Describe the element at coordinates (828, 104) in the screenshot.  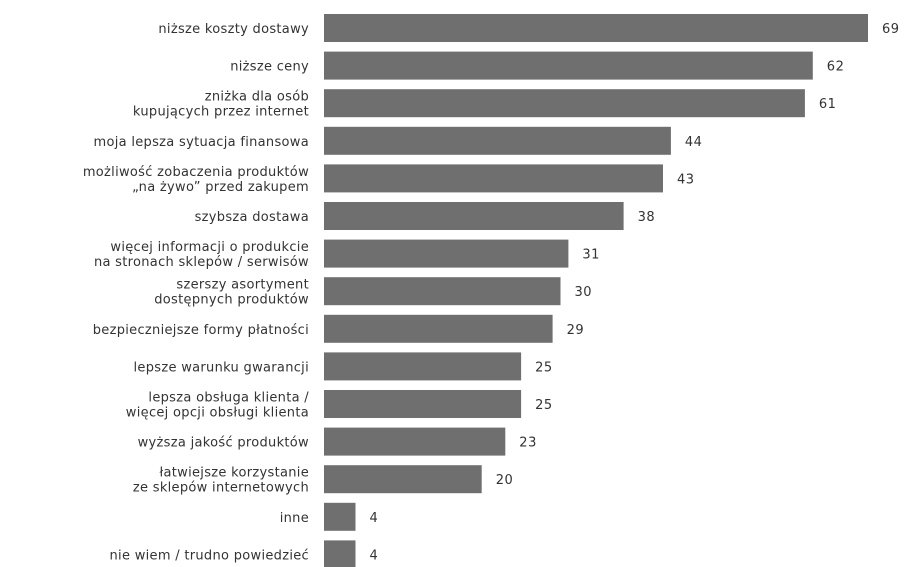
I see `bar-value-label: 61` at that location.